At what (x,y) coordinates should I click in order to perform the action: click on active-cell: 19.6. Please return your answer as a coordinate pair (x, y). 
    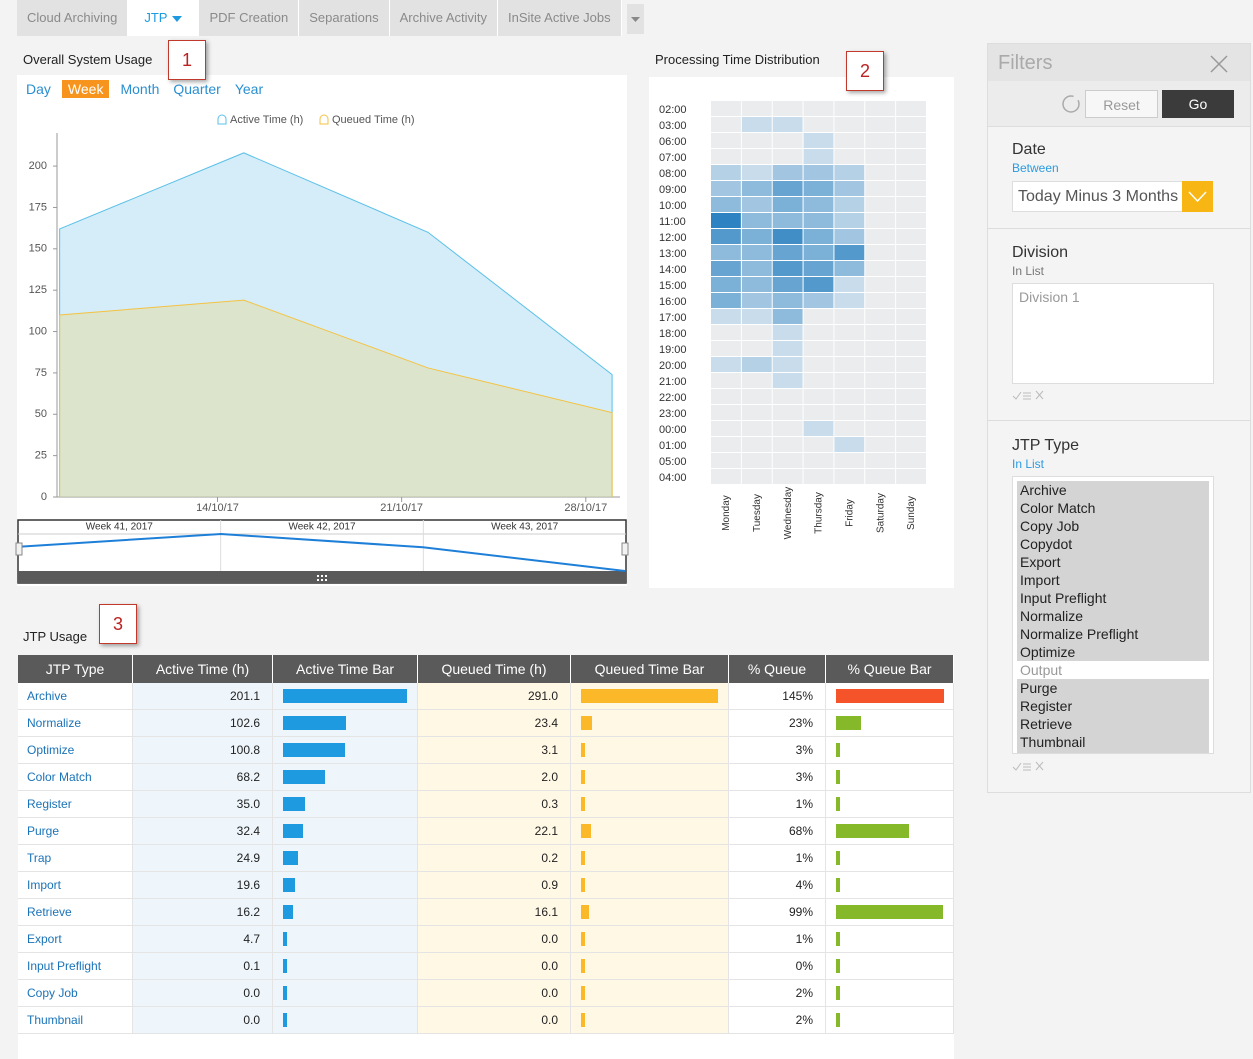
    Looking at the image, I should click on (203, 885).